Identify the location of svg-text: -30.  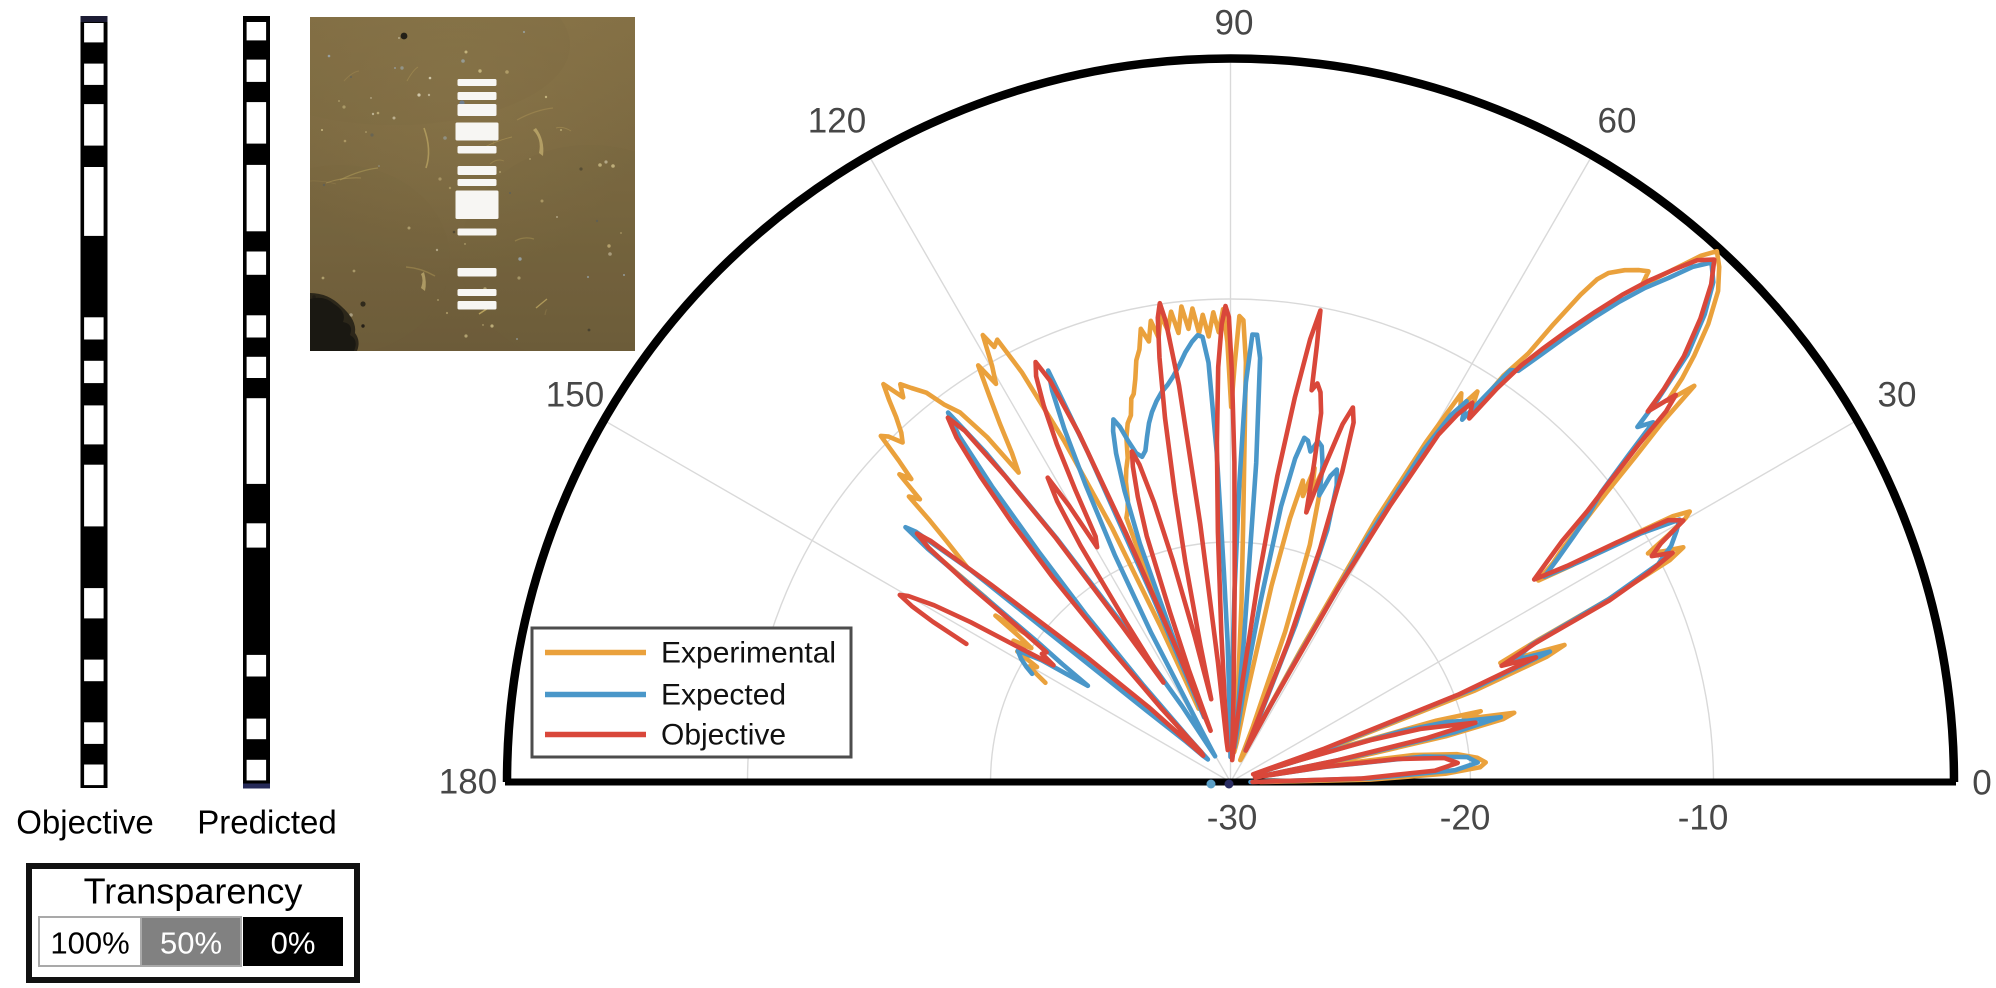
(1232, 818).